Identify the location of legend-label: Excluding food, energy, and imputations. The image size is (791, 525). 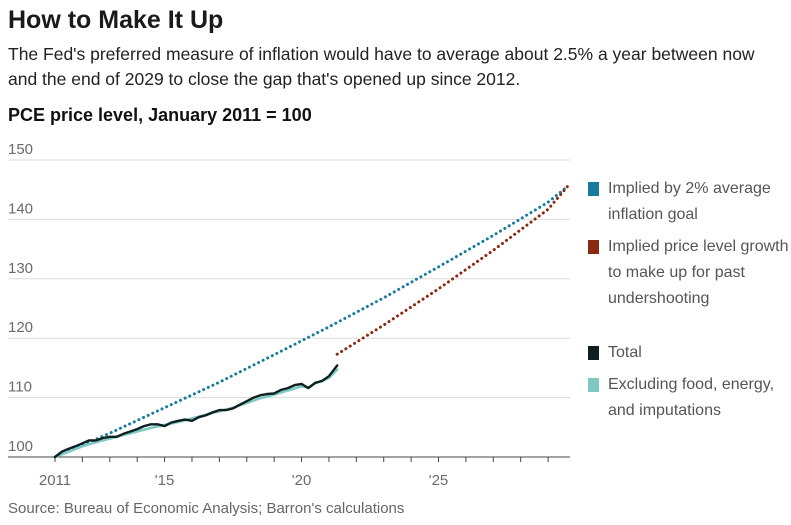
(691, 397).